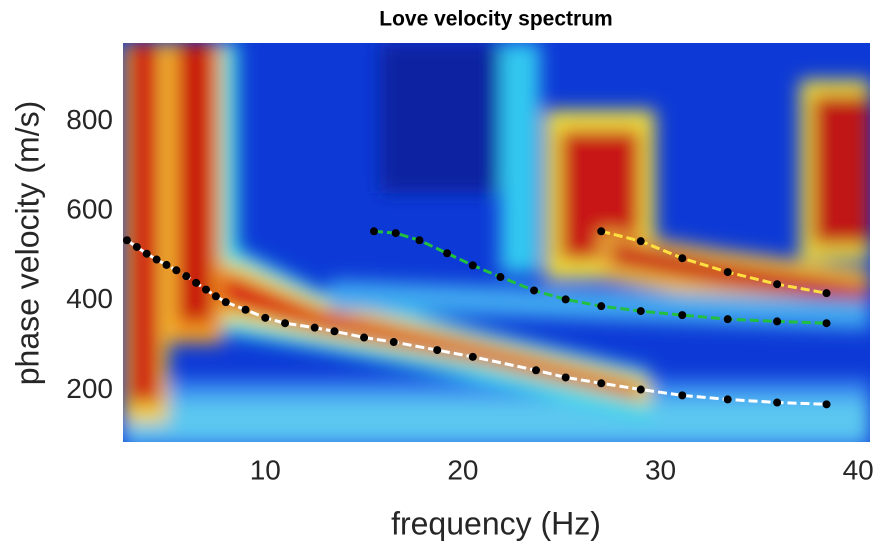 This screenshot has width=892, height=554. What do you see at coordinates (660, 469) in the screenshot?
I see `x-tick-label: 30` at bounding box center [660, 469].